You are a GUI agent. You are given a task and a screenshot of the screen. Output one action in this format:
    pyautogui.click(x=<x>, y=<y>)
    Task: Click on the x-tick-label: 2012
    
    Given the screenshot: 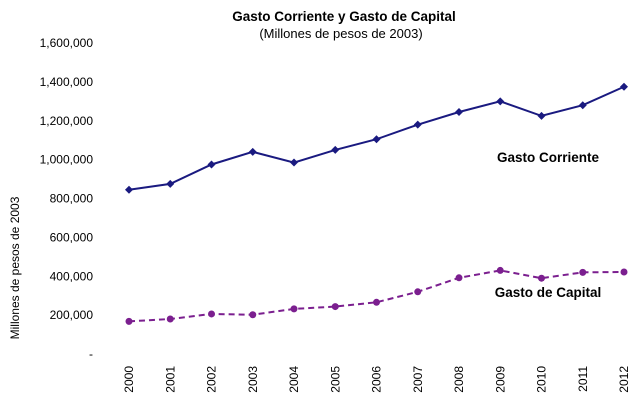 What is the action you would take?
    pyautogui.click(x=624, y=379)
    